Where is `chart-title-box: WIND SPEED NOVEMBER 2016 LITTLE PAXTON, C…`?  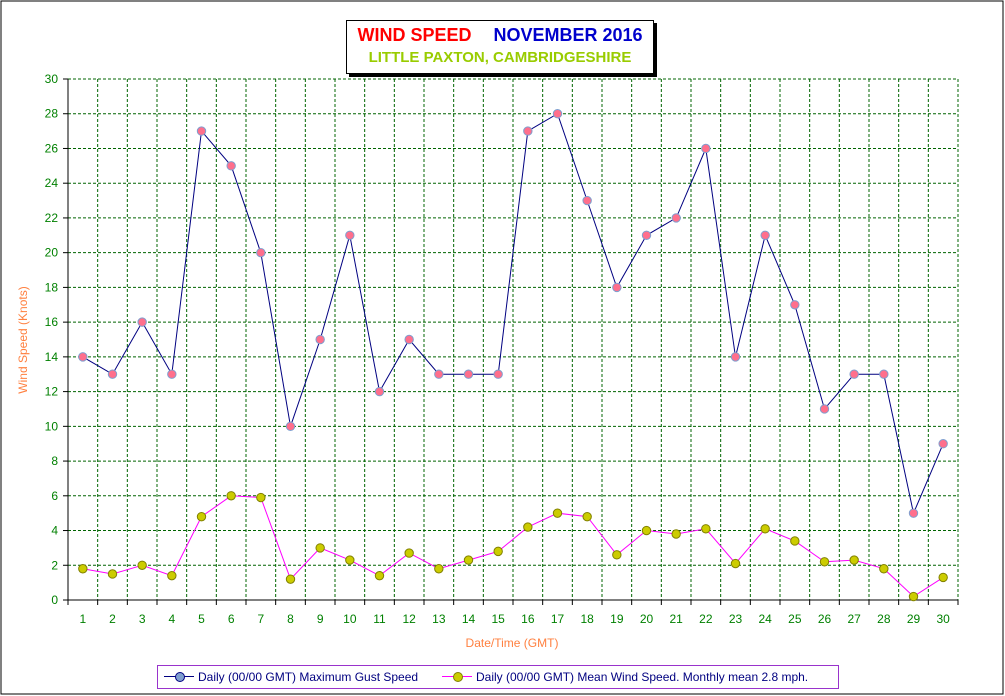
chart-title-box: WIND SPEED NOVEMBER 2016 LITTLE PAXTON, C… is located at coordinates (500, 47).